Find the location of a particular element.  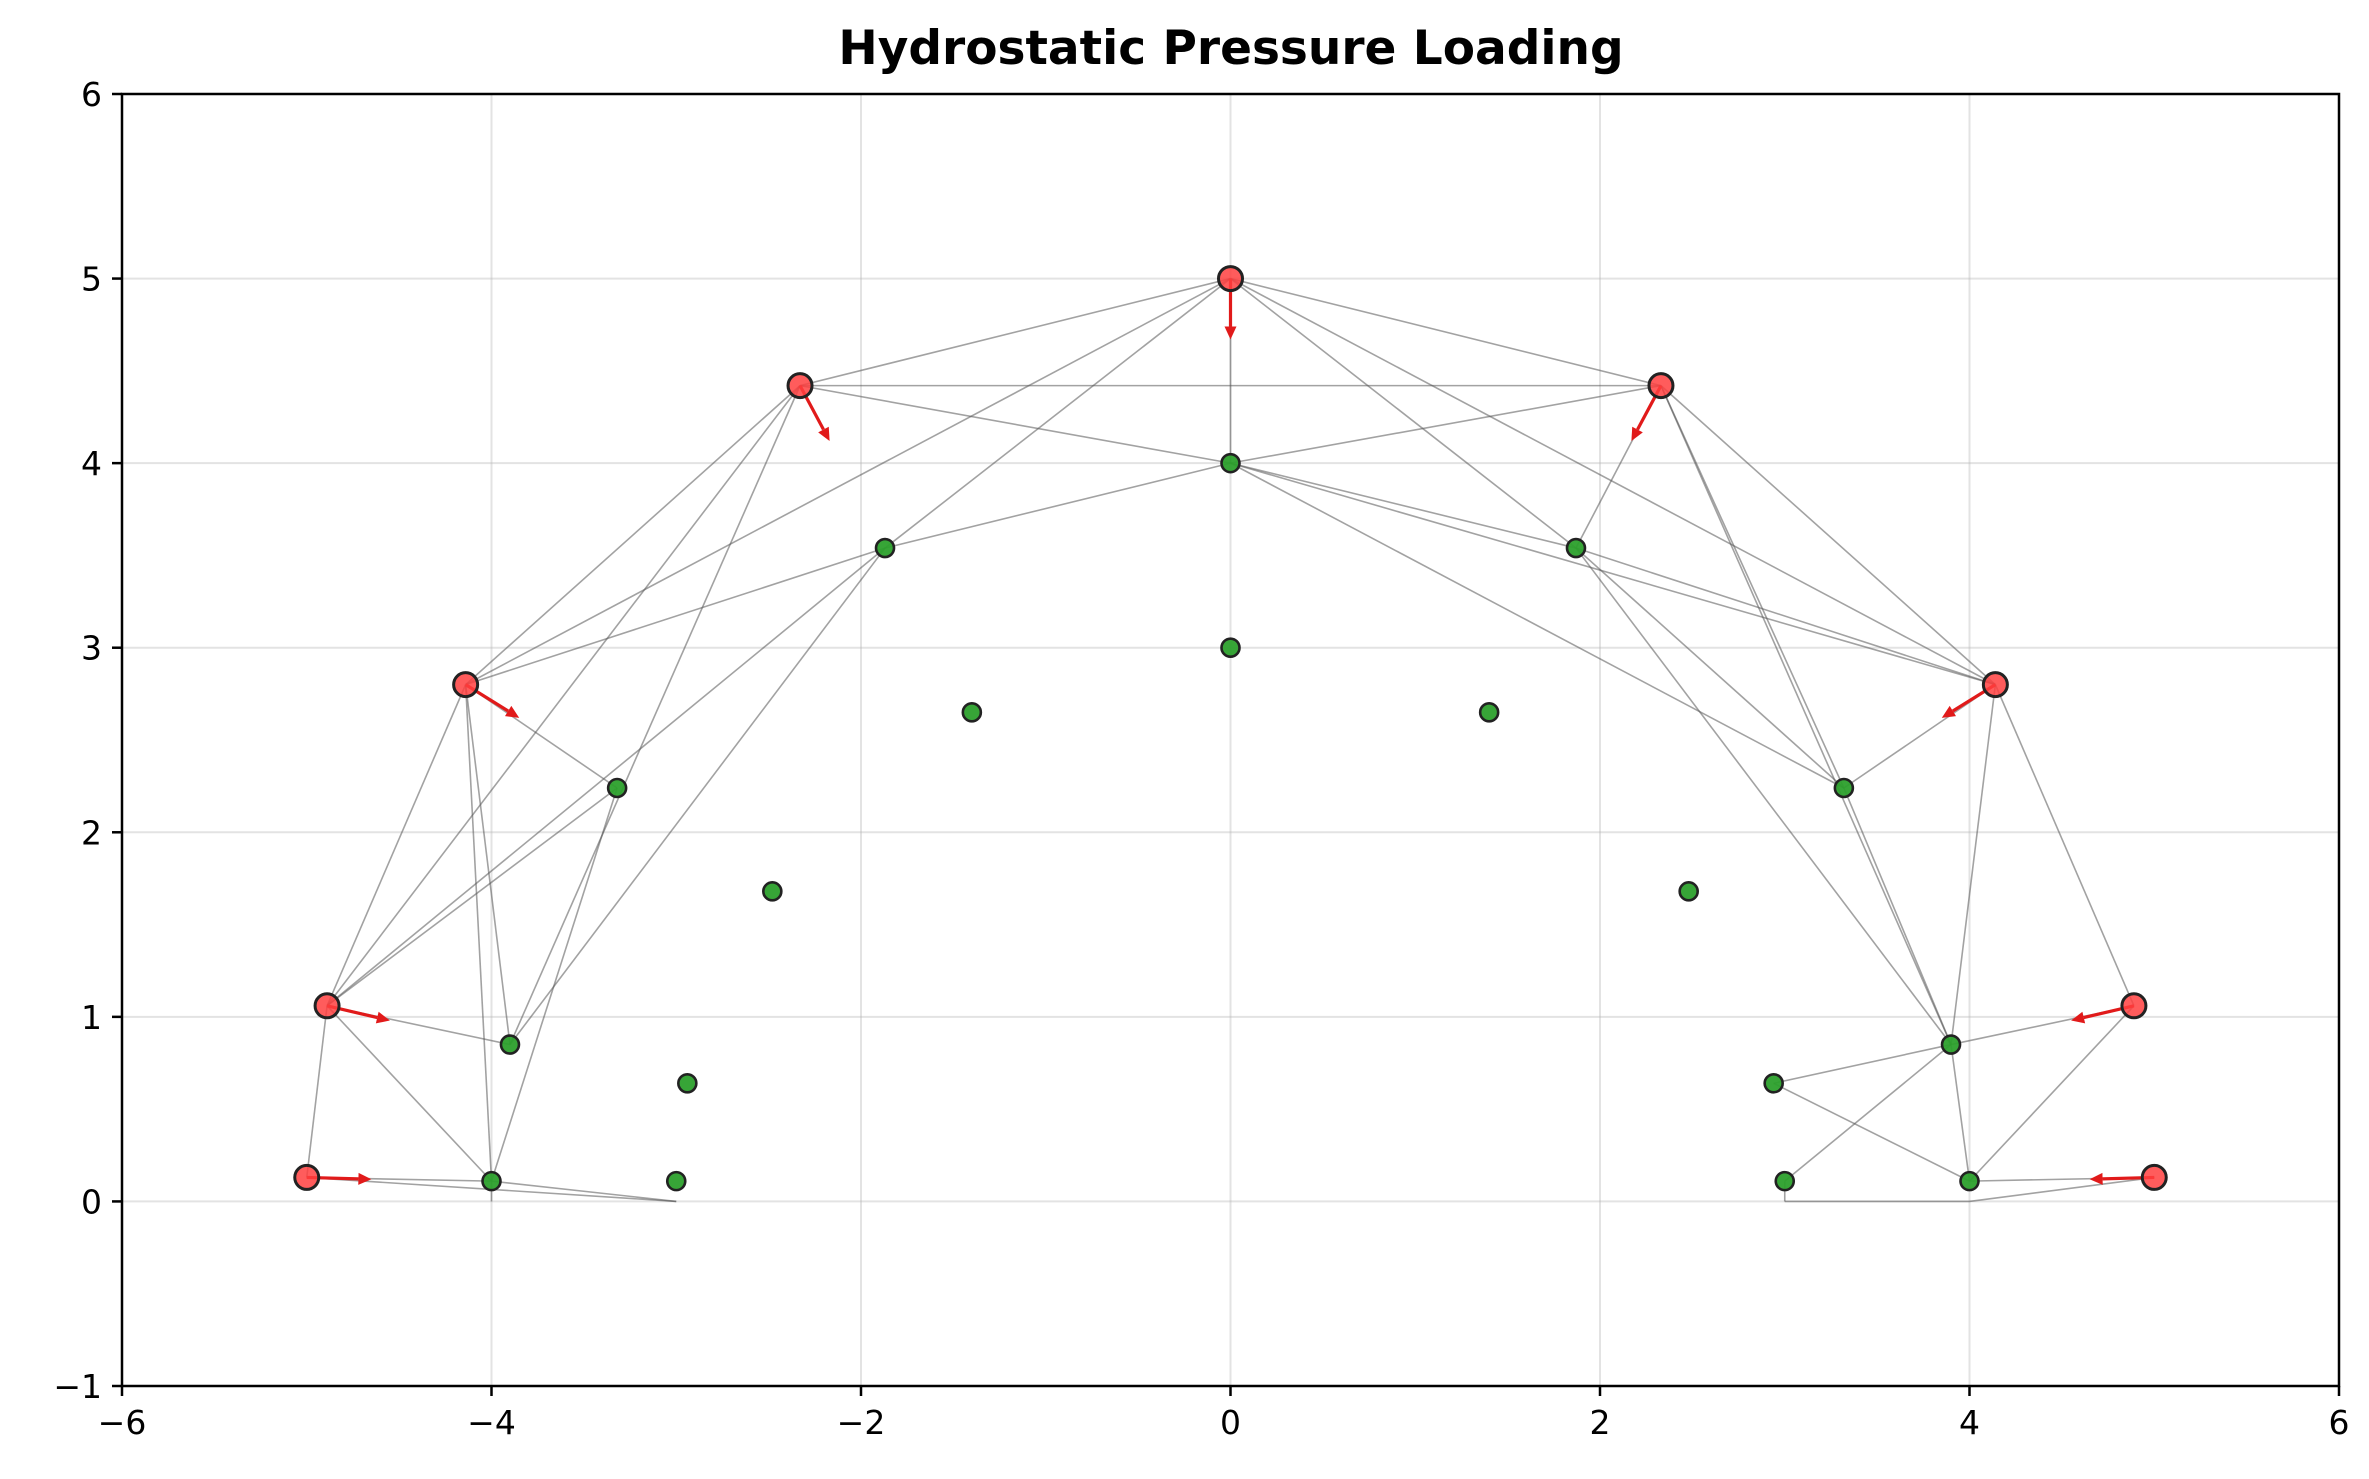

y-tick-label: 0 is located at coordinates (91, 1201).